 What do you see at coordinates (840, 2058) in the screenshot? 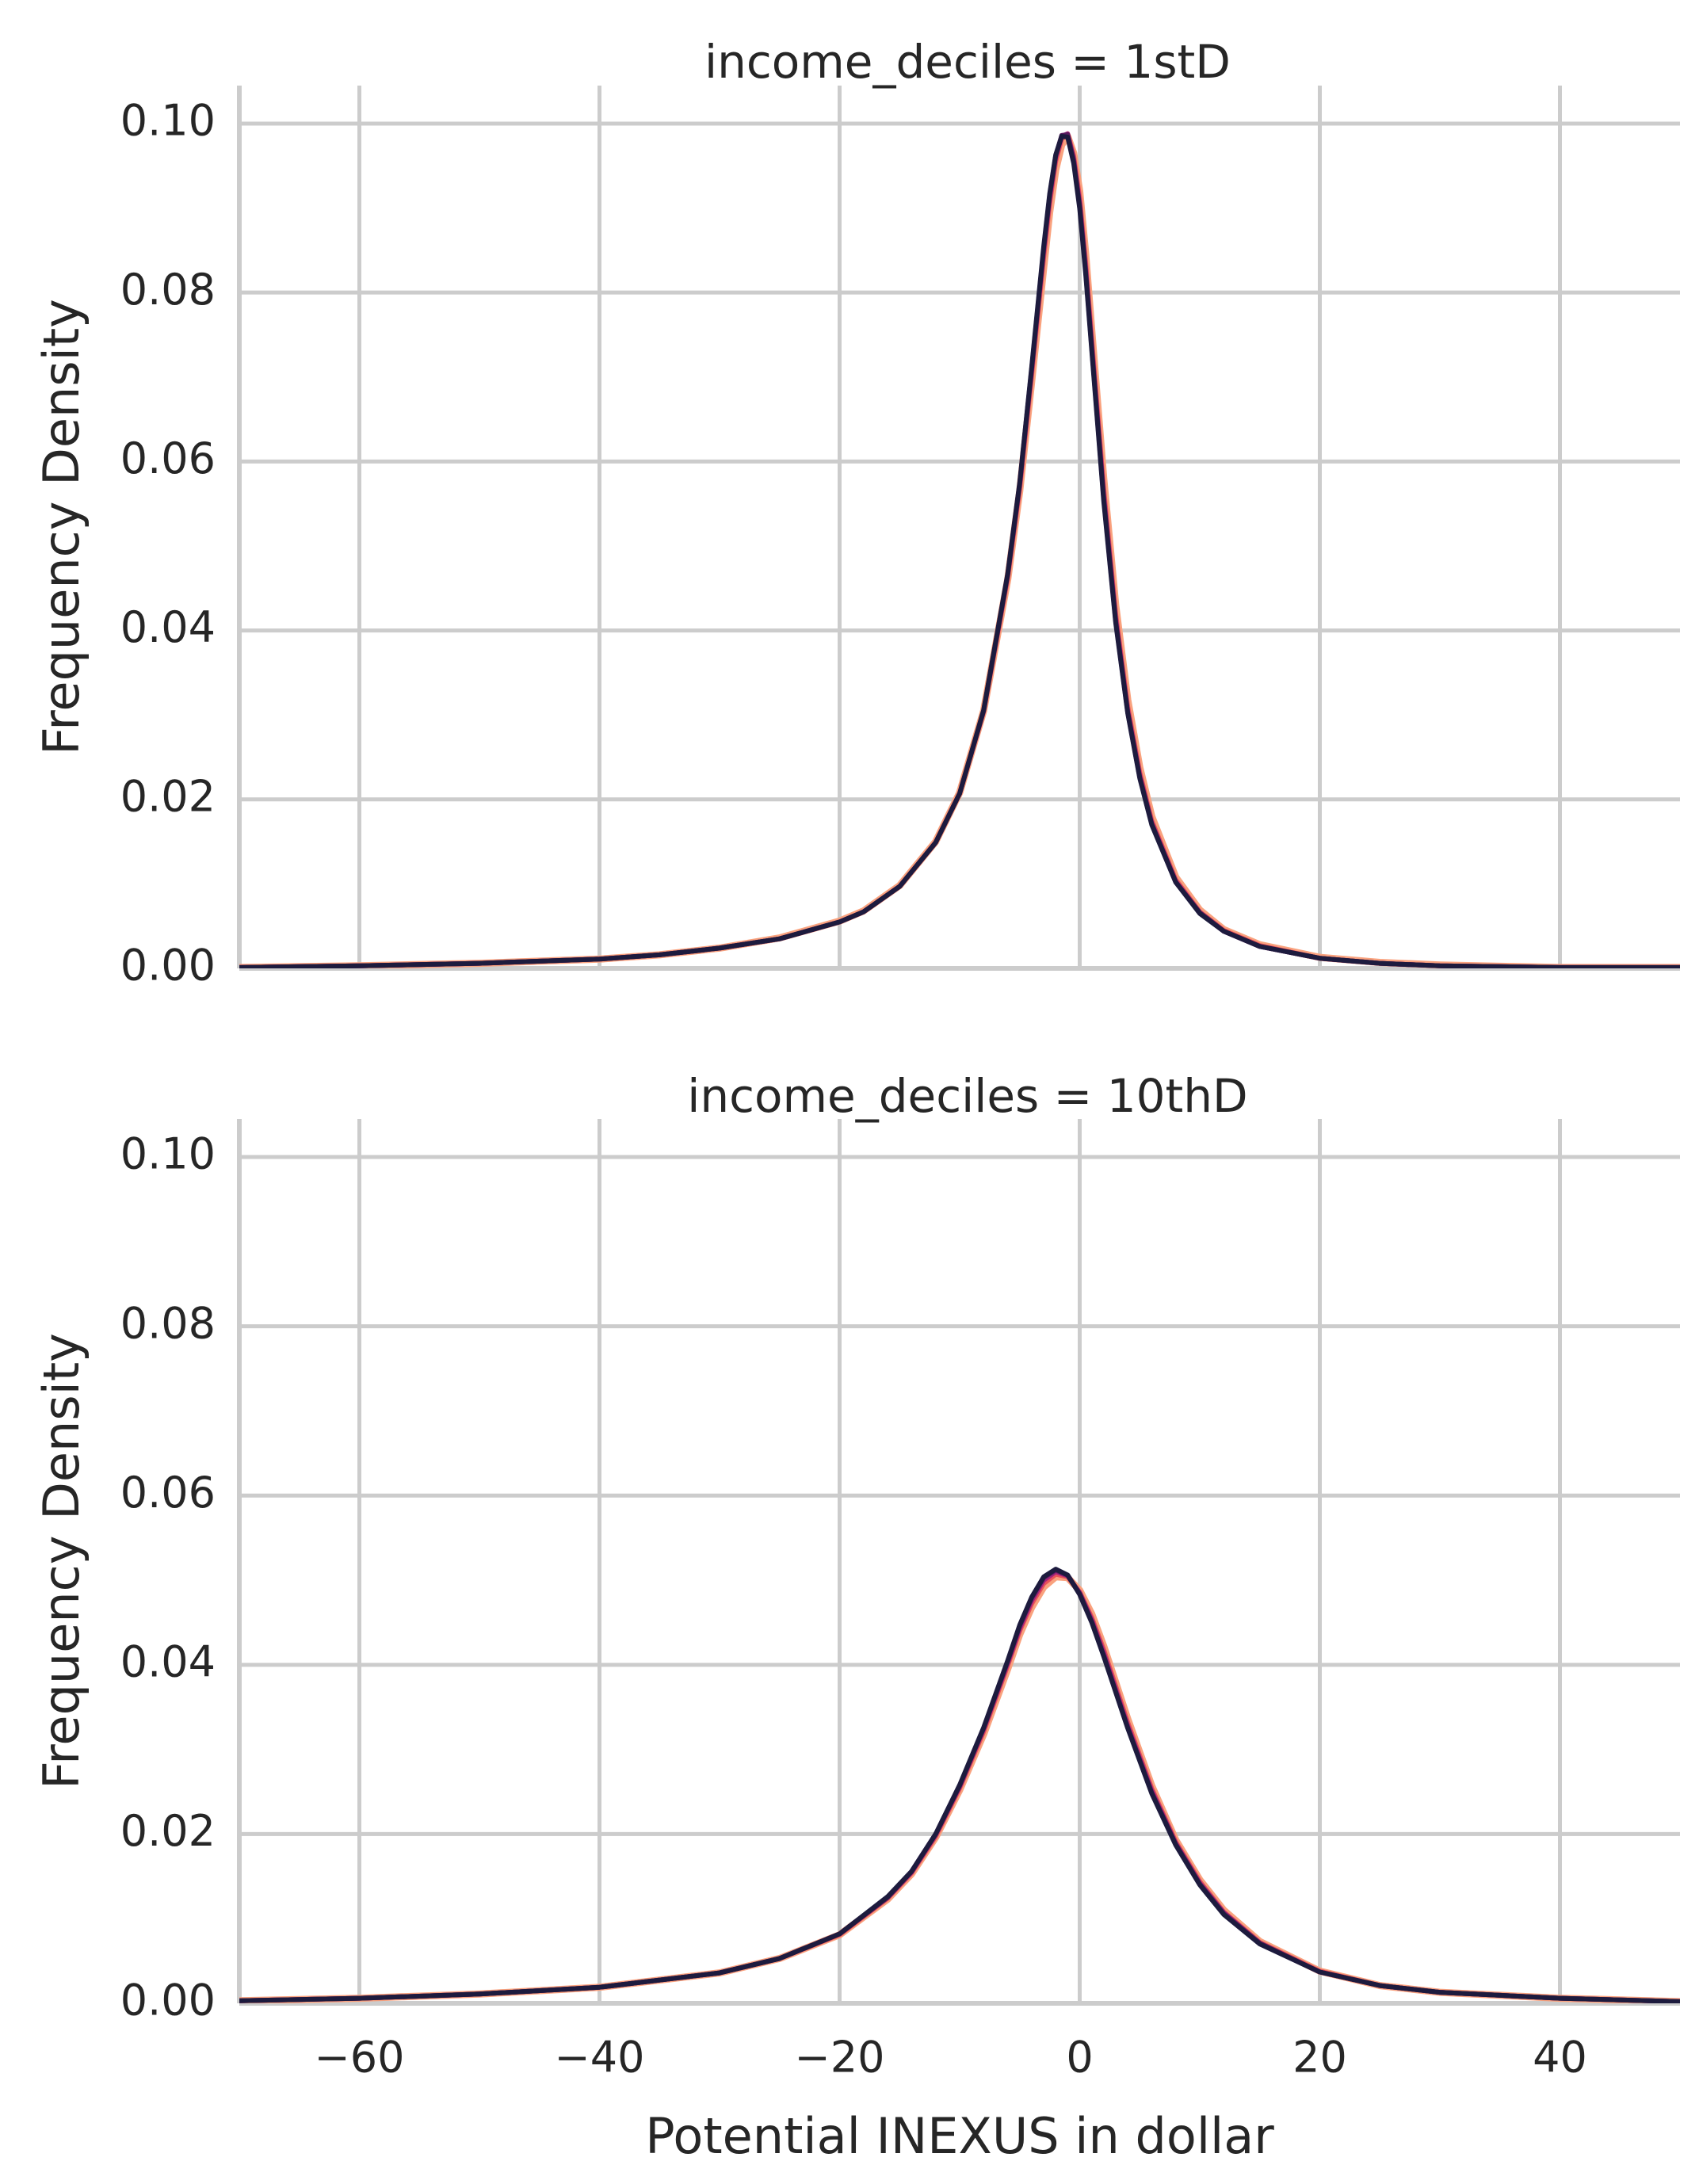
I see `x-tick-label: −20` at bounding box center [840, 2058].